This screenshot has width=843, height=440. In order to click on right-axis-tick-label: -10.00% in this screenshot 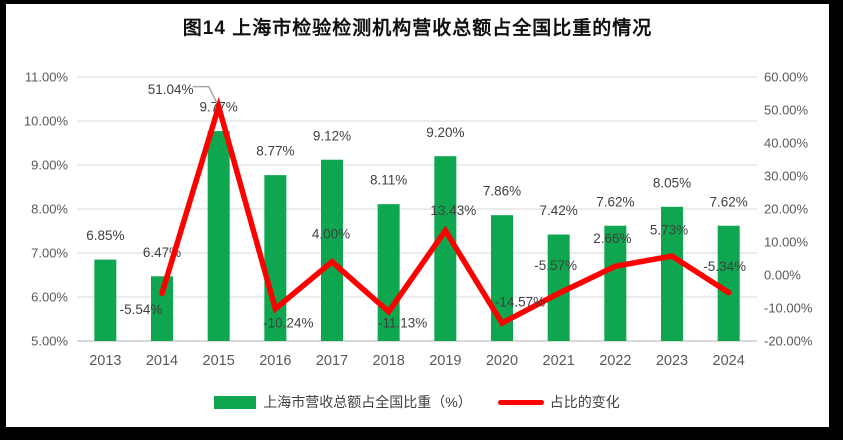, I will do `click(788, 307)`.